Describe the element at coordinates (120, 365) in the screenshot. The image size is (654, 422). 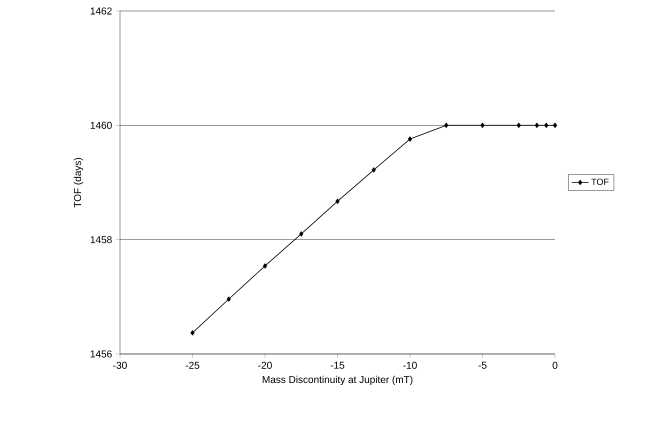
I see `x-tick-label: -30` at that location.